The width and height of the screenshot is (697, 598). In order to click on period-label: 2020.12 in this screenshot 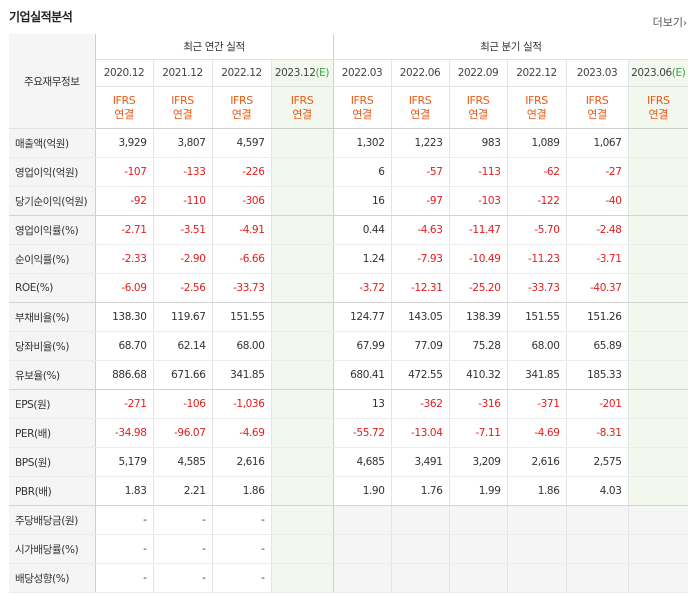, I will do `click(124, 73)`.